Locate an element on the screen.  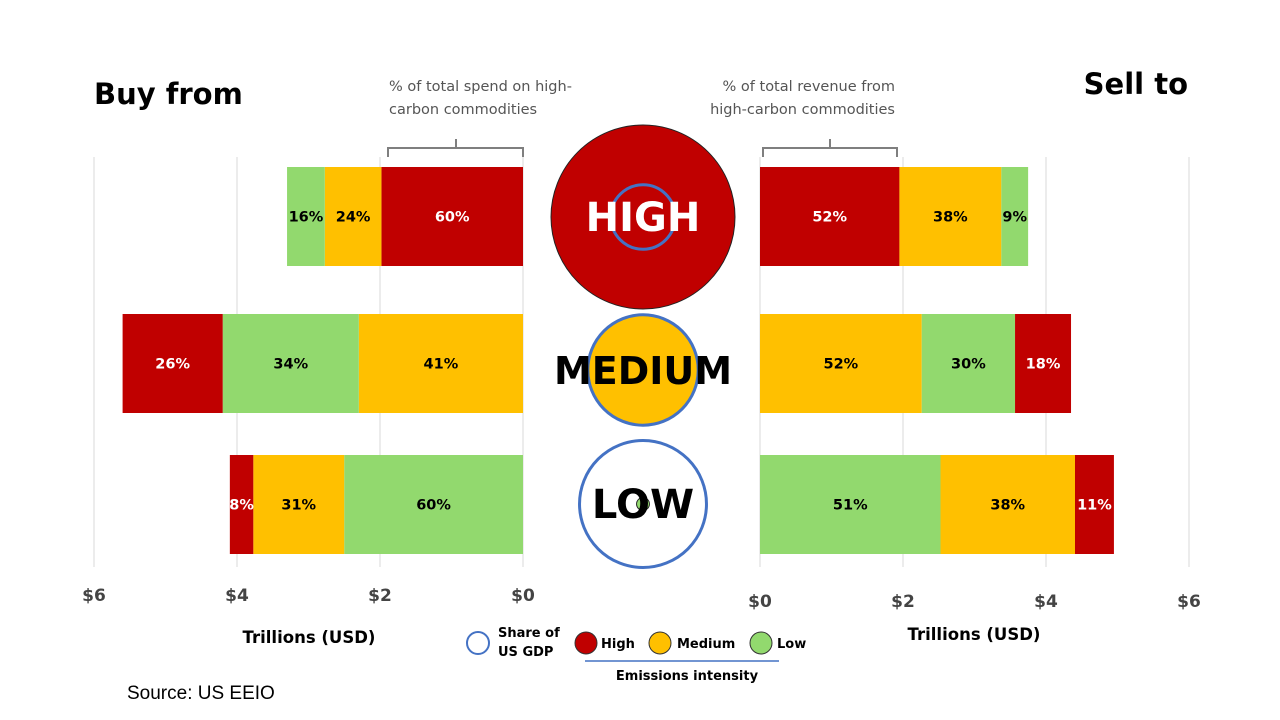
category-label-medium: MEDIUM is located at coordinates (643, 371).